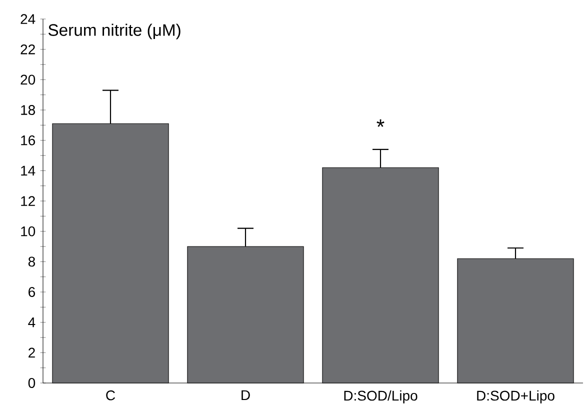 The width and height of the screenshot is (588, 412). Describe the element at coordinates (28, 171) in the screenshot. I see `y-tick-label: 14` at that location.